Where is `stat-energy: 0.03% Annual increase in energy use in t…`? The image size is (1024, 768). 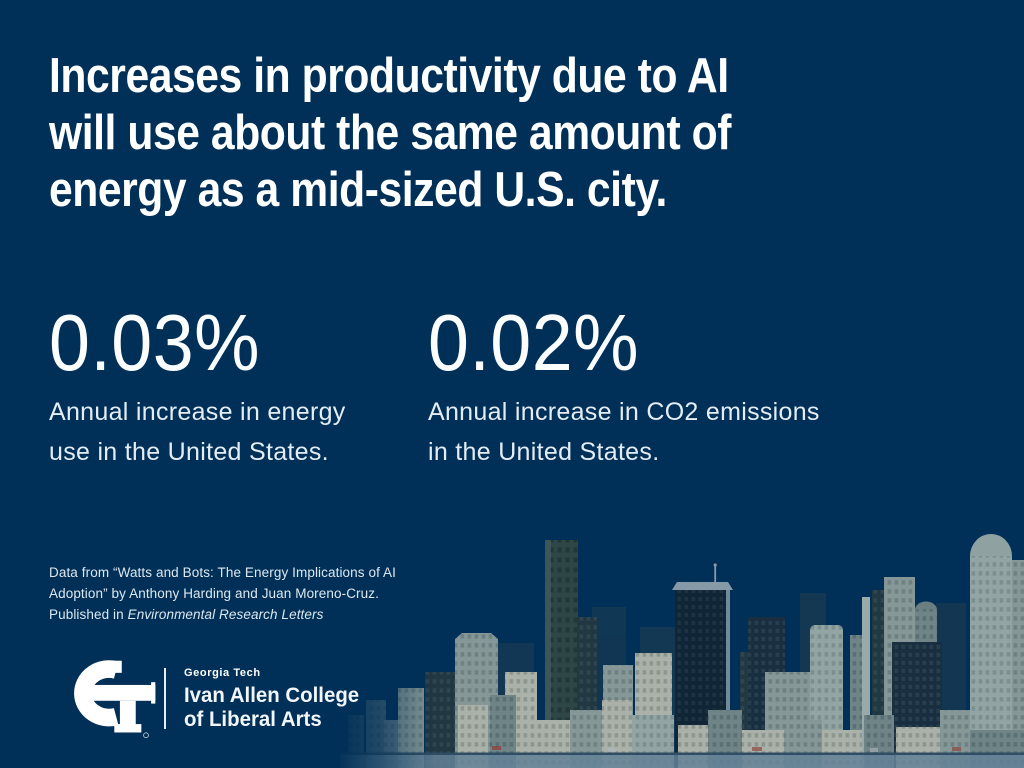
stat-energy: 0.03% Annual increase in energy use in t… is located at coordinates (197, 387).